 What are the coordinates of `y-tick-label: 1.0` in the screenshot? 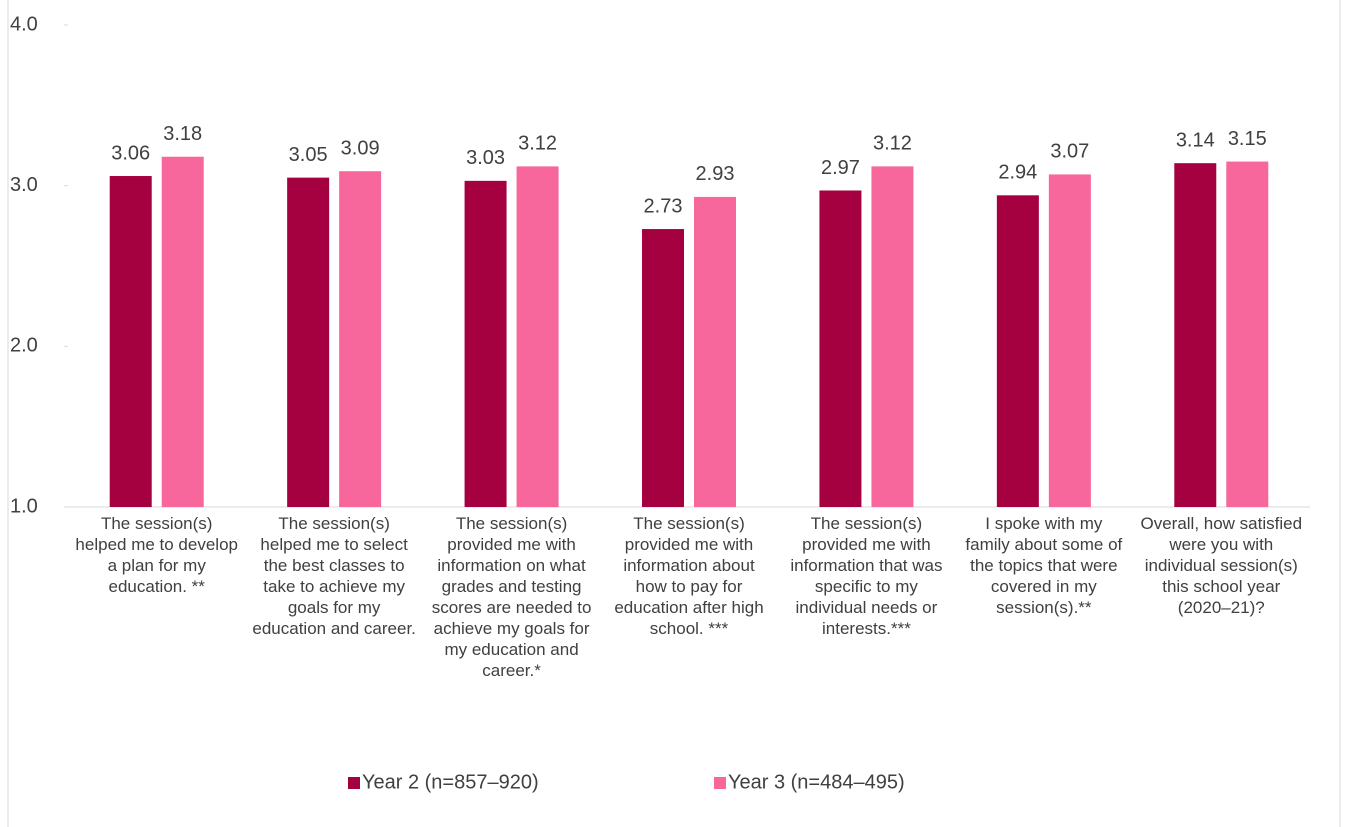 It's located at (24, 506).